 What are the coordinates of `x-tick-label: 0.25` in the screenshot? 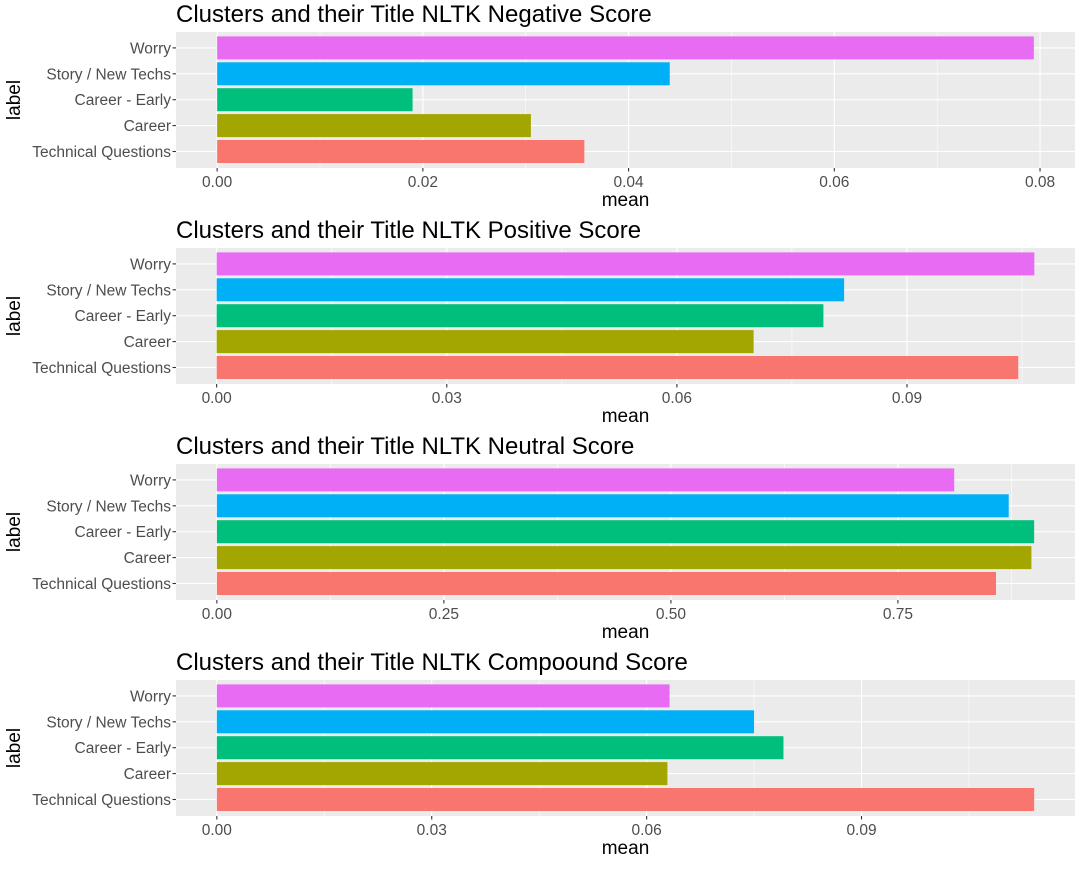 It's located at (444, 614).